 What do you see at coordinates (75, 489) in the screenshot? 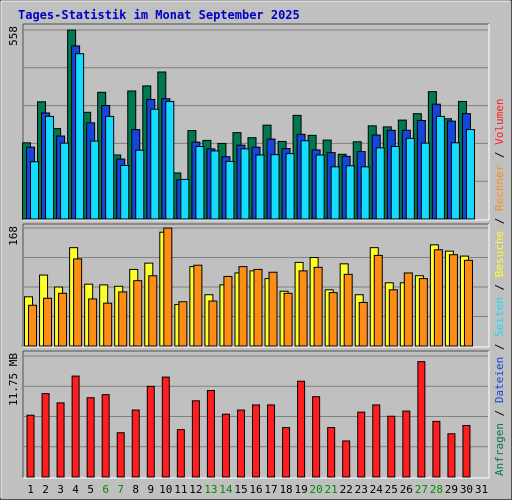
I see `x-axis-day-label: 4` at bounding box center [75, 489].